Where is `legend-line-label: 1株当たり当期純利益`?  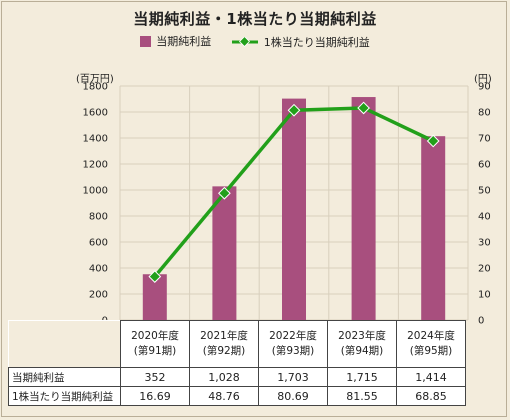 legend-line-label: 1株当たり当期純利益 is located at coordinates (316, 42).